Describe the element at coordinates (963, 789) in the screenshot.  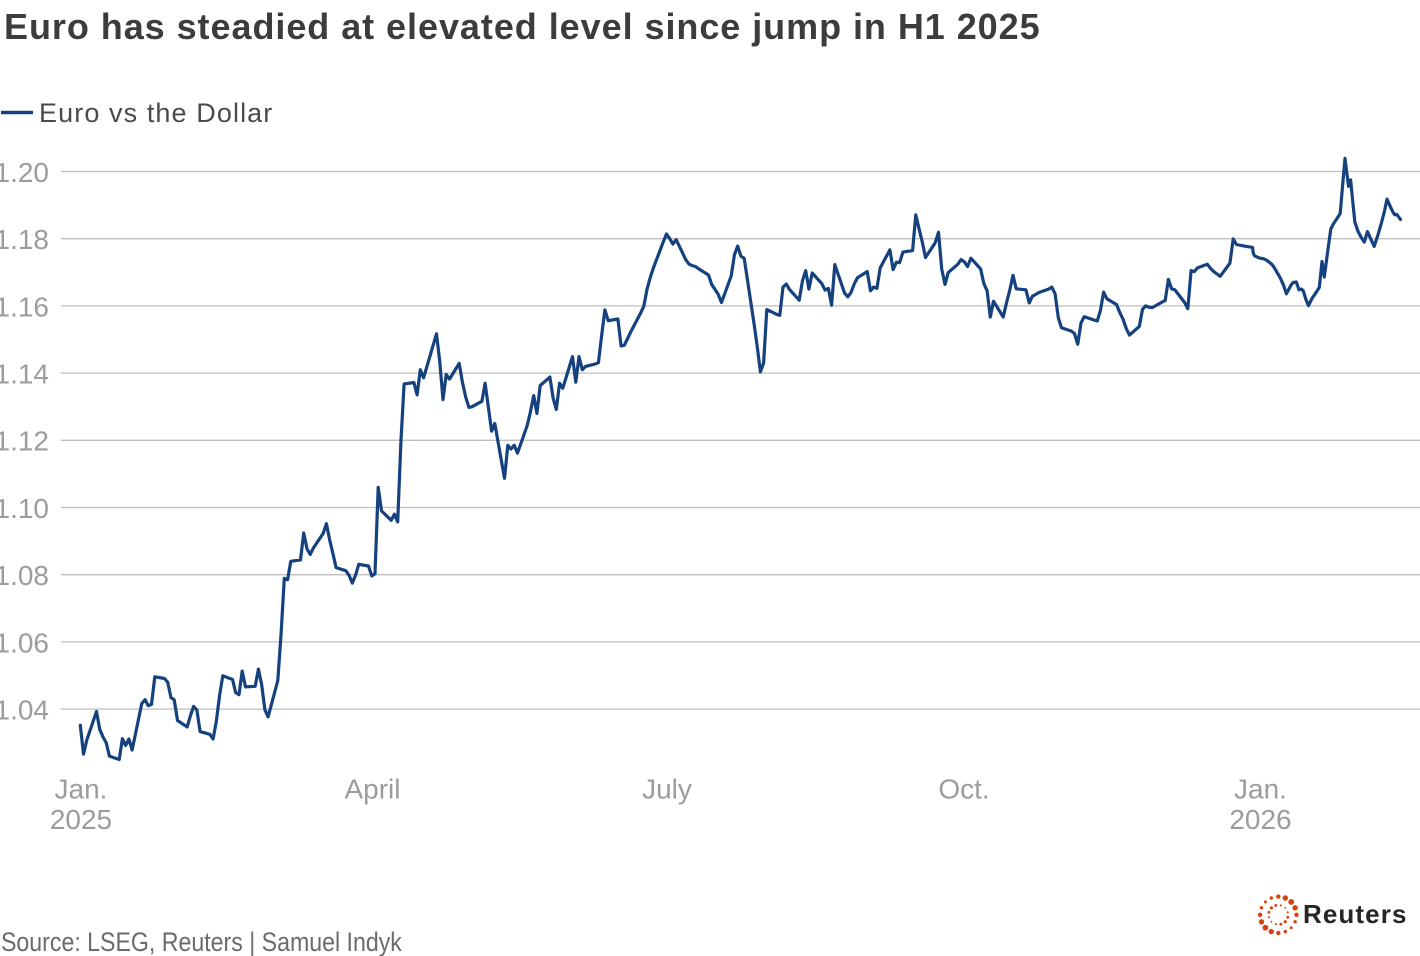
I see `svg-text: Oct.` at that location.